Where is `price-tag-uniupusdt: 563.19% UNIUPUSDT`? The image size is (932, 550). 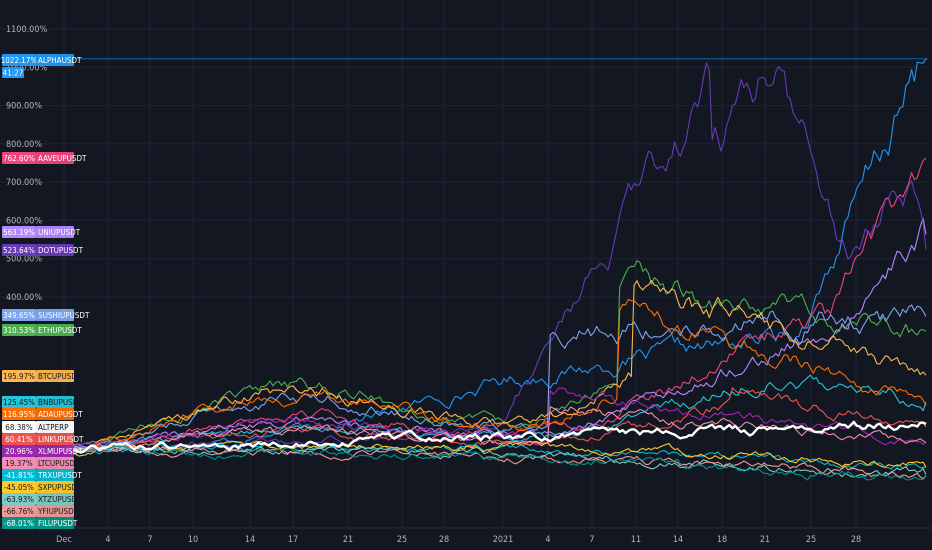 price-tag-uniupusdt: 563.19% UNIUPUSDT is located at coordinates (41, 232).